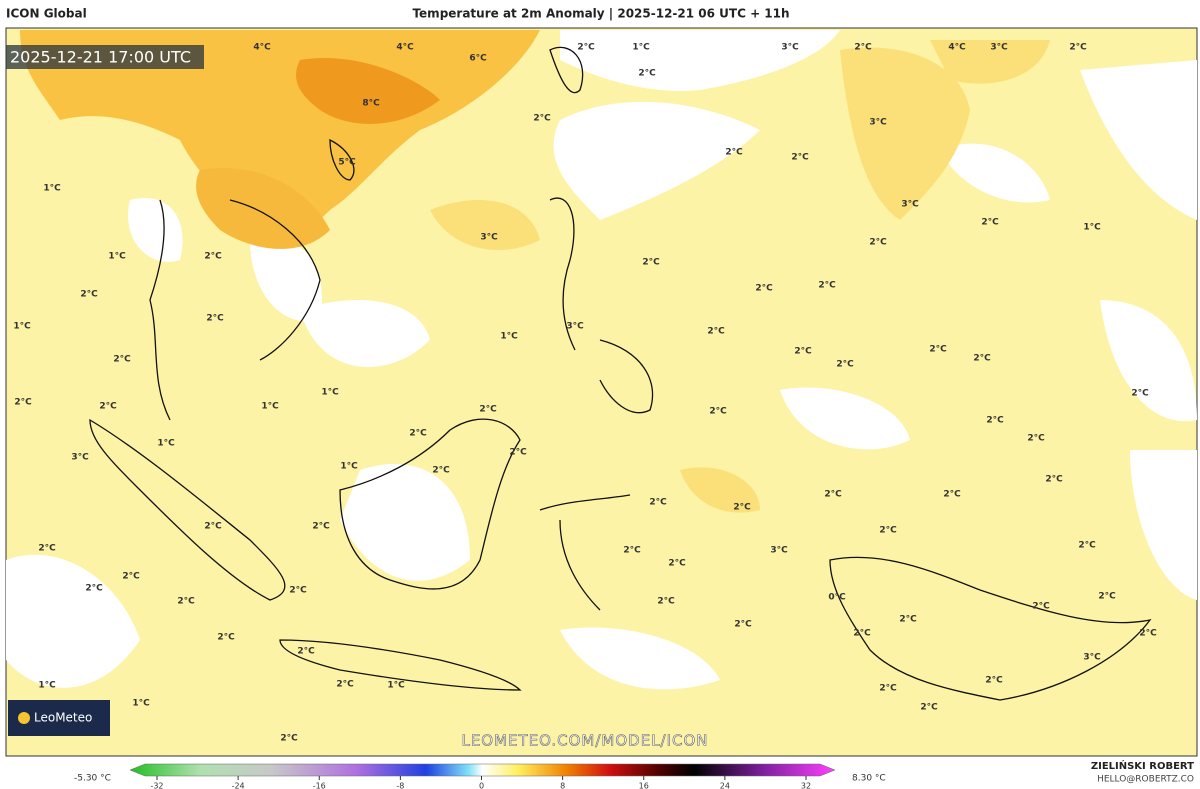  I want to click on logo-sun, so click(24, 718).